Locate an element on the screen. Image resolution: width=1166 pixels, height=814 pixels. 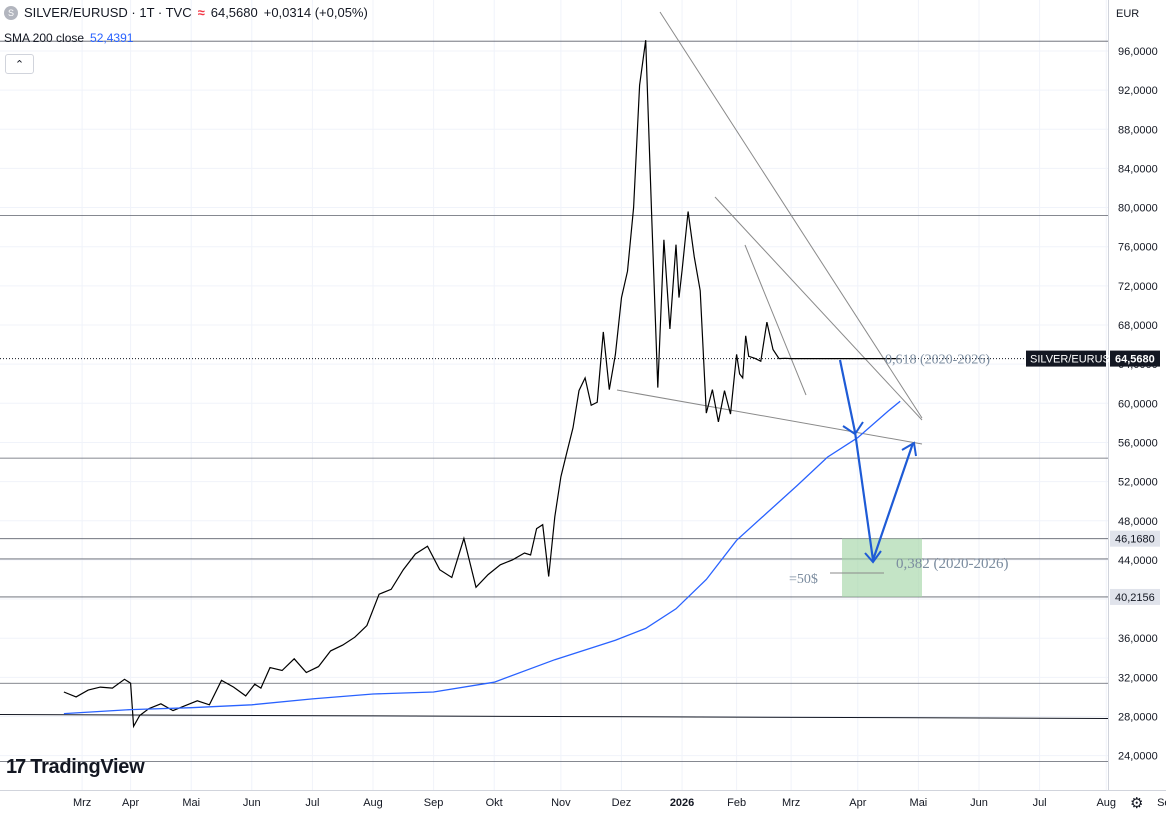
sma-legend: SMA 200 close 52,4391 is located at coordinates (68, 38).